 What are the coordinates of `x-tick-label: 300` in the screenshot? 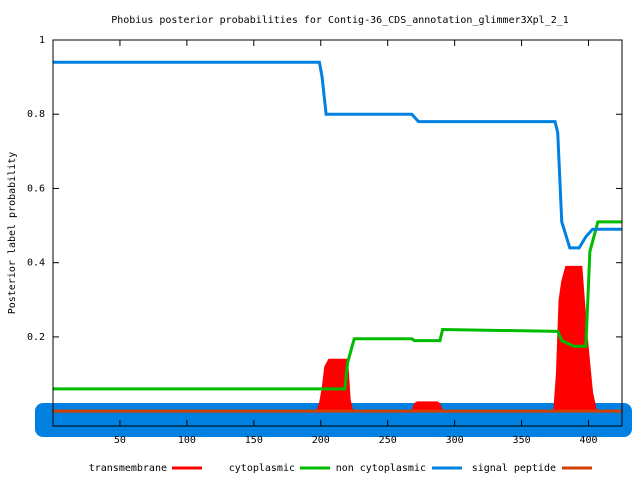 It's located at (455, 440).